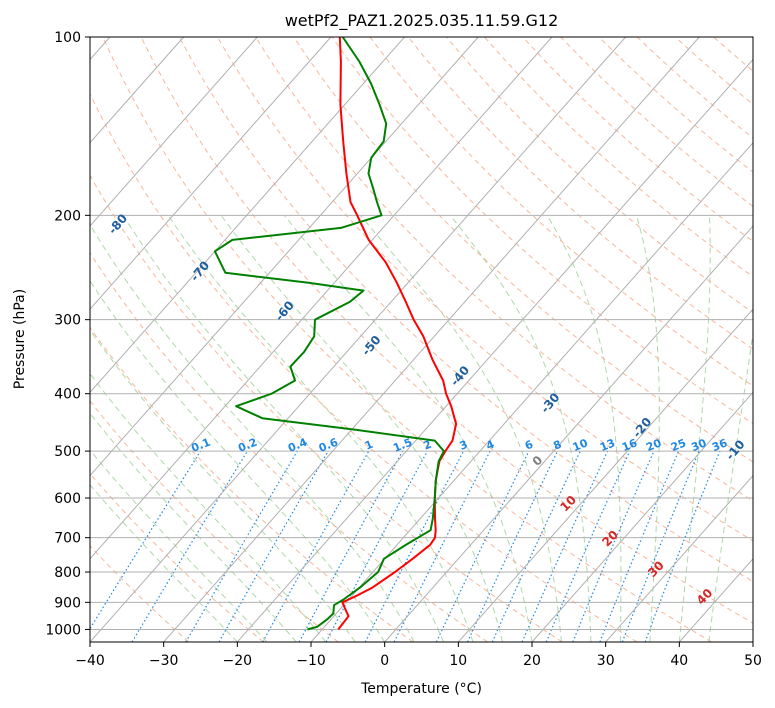 The width and height of the screenshot is (775, 708). What do you see at coordinates (629, 445) in the screenshot?
I see `mixing-ratio-label: 16` at bounding box center [629, 445].